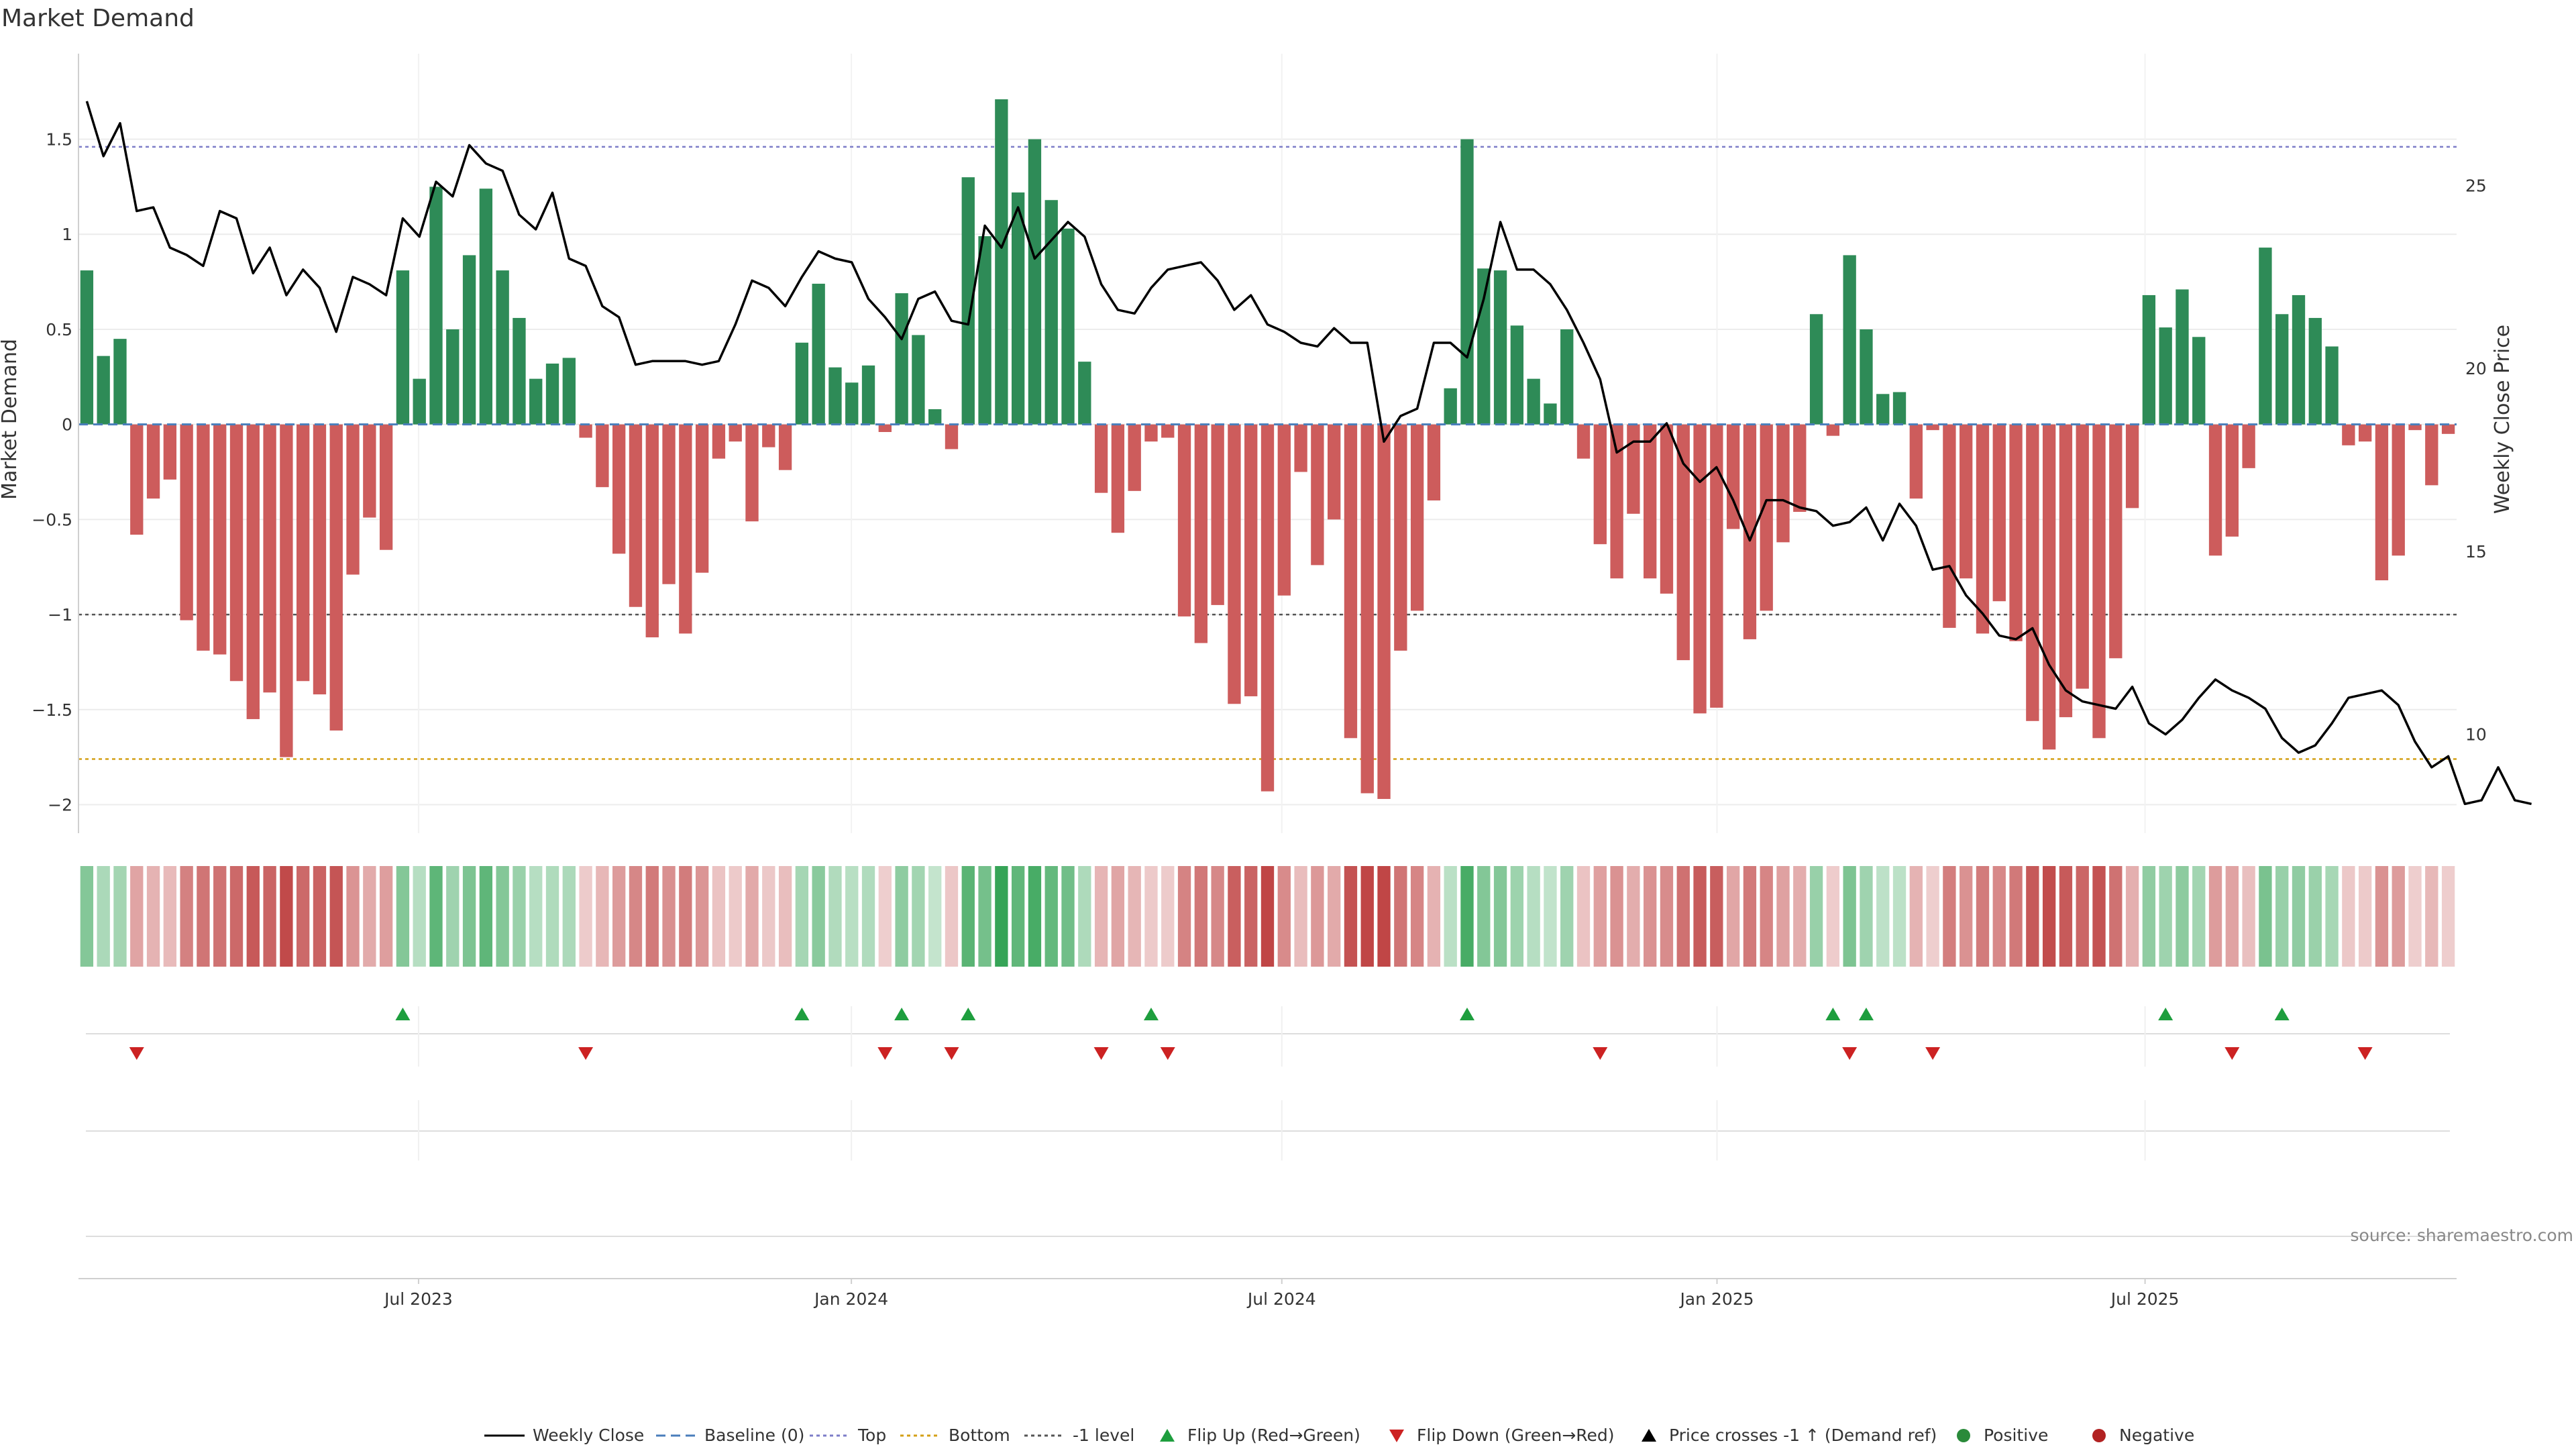 The height and width of the screenshot is (1449, 2576). Describe the element at coordinates (67, 234) in the screenshot. I see `y-tick-label: 1` at that location.